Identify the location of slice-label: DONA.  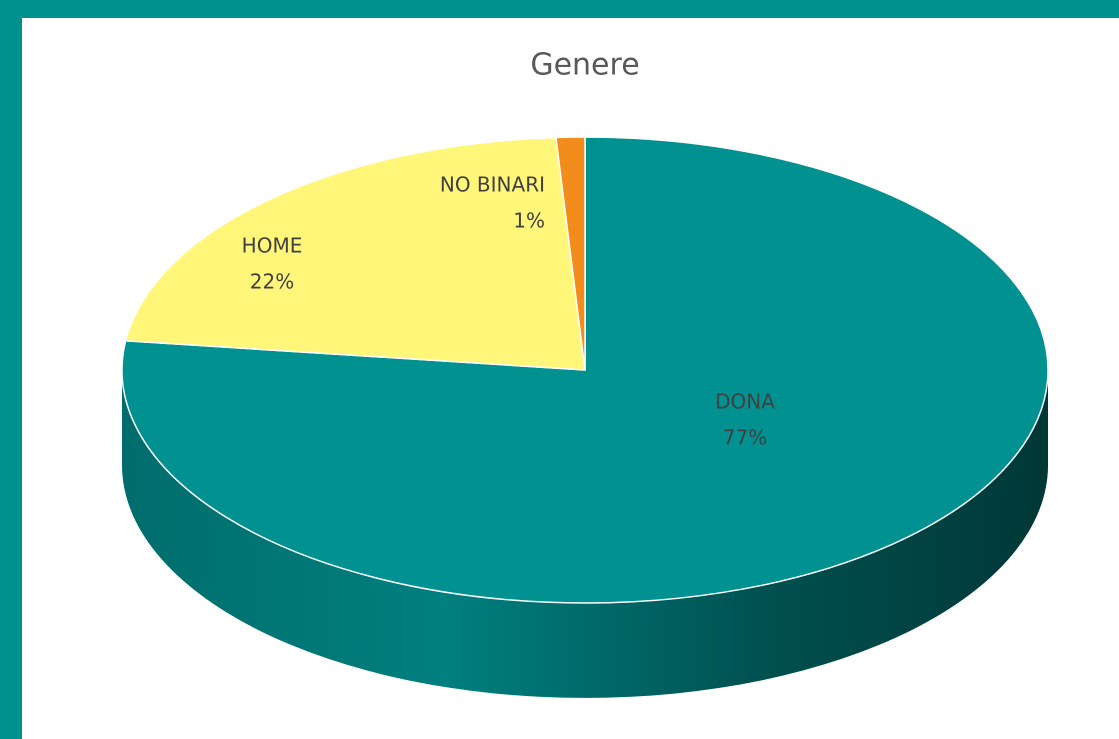
(745, 402).